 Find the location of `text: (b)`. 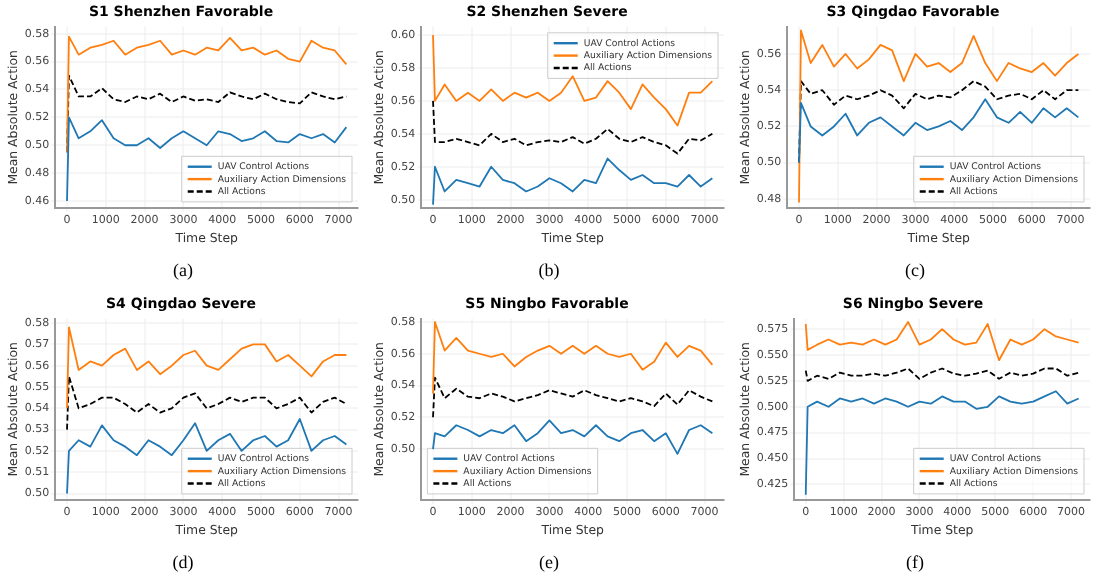

text: (b) is located at coordinates (549, 270).